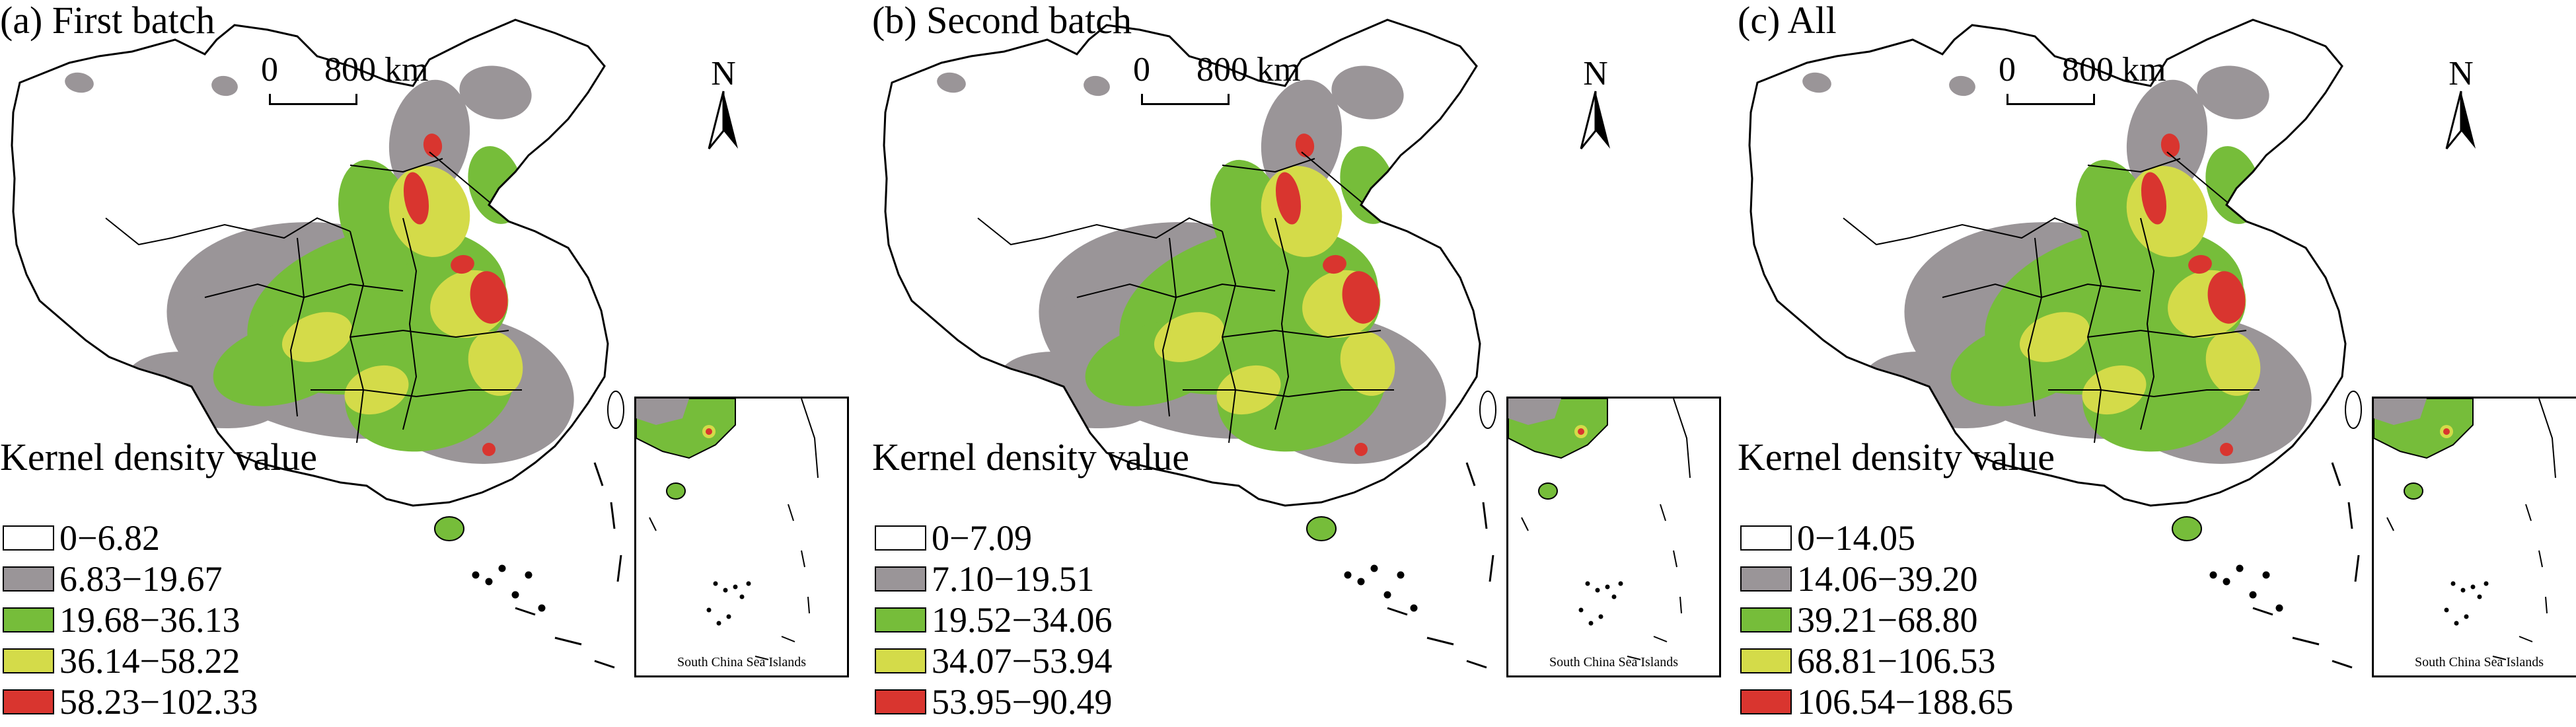 This screenshot has width=2576, height=727. Describe the element at coordinates (900, 660) in the screenshot. I see `legend-swatch-class4` at that location.